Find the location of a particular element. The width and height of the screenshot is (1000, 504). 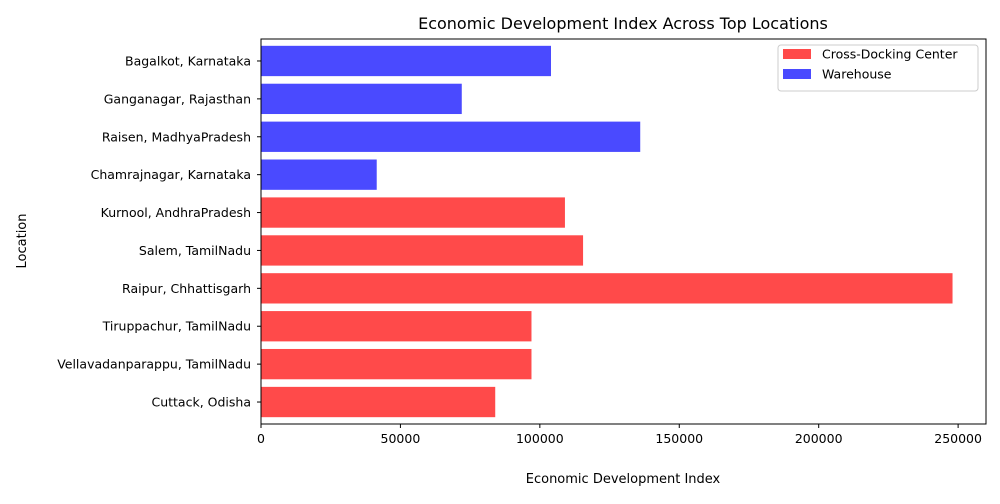

bar-tiruppachur-tamilnadu is located at coordinates (396, 326).